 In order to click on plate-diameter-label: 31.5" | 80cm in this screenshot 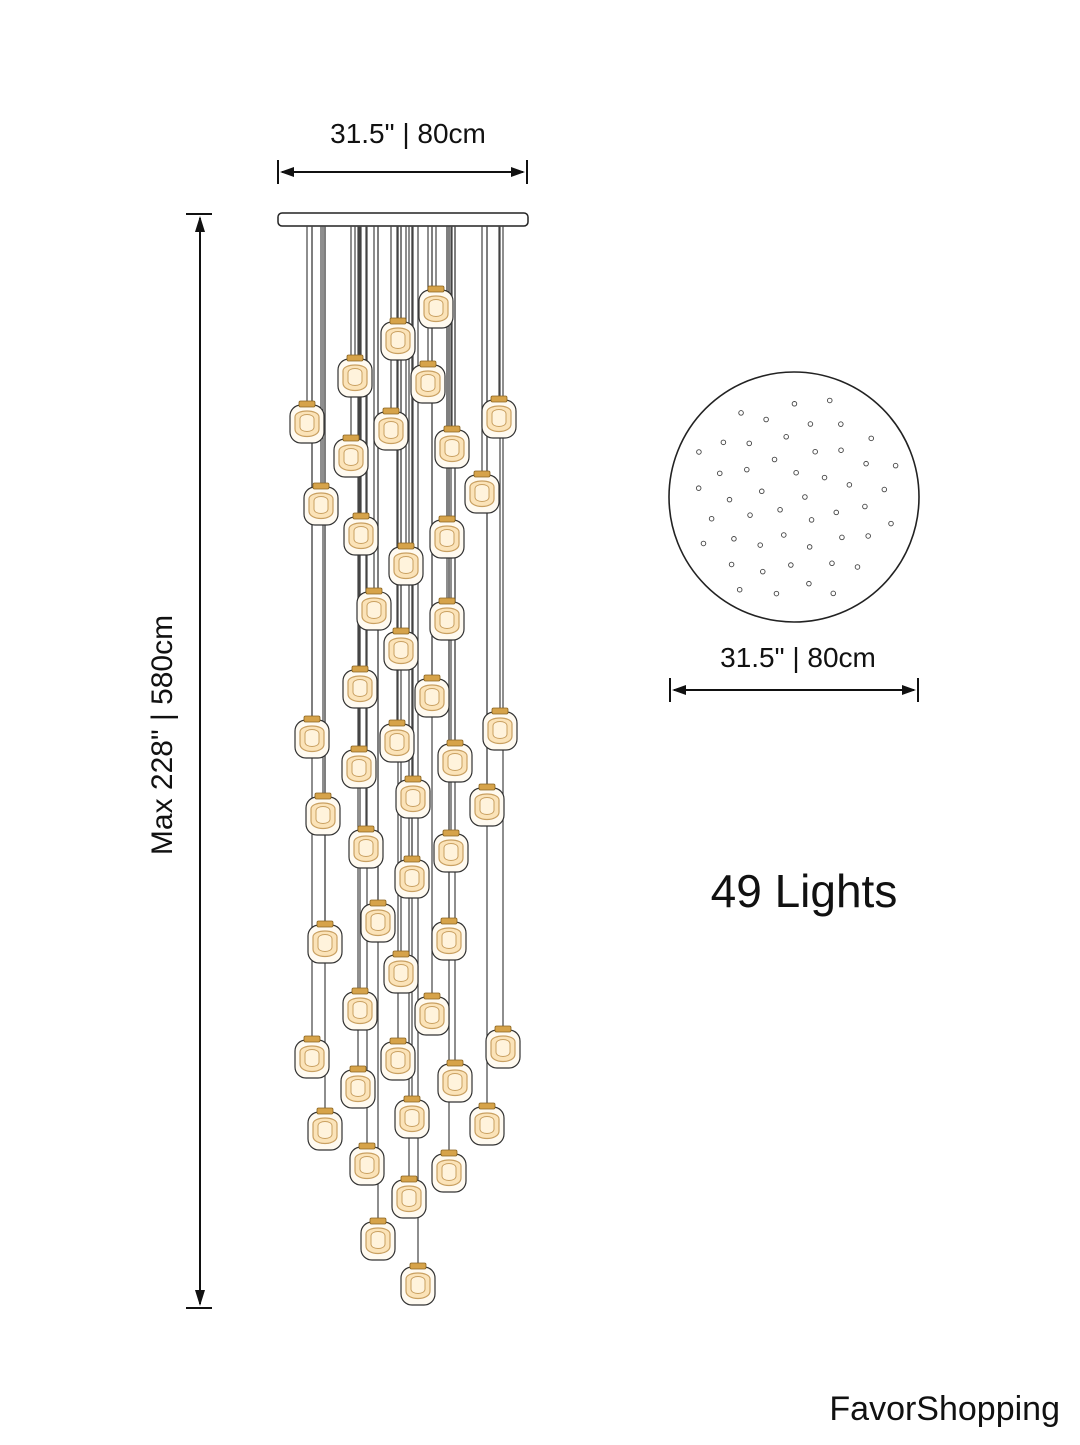, I will do `click(798, 657)`.